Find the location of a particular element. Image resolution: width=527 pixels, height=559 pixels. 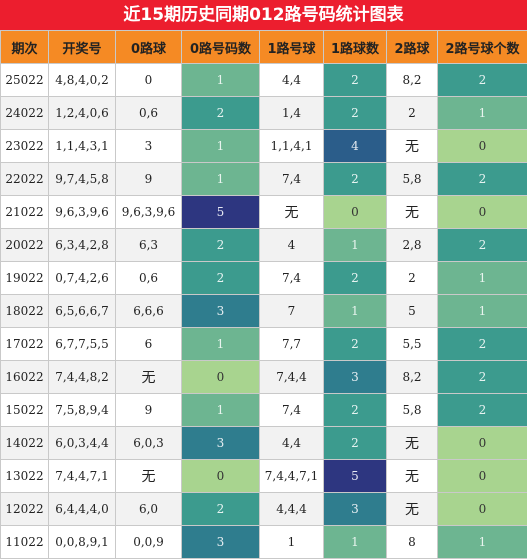

period-cell: 25022 is located at coordinates (25, 80).